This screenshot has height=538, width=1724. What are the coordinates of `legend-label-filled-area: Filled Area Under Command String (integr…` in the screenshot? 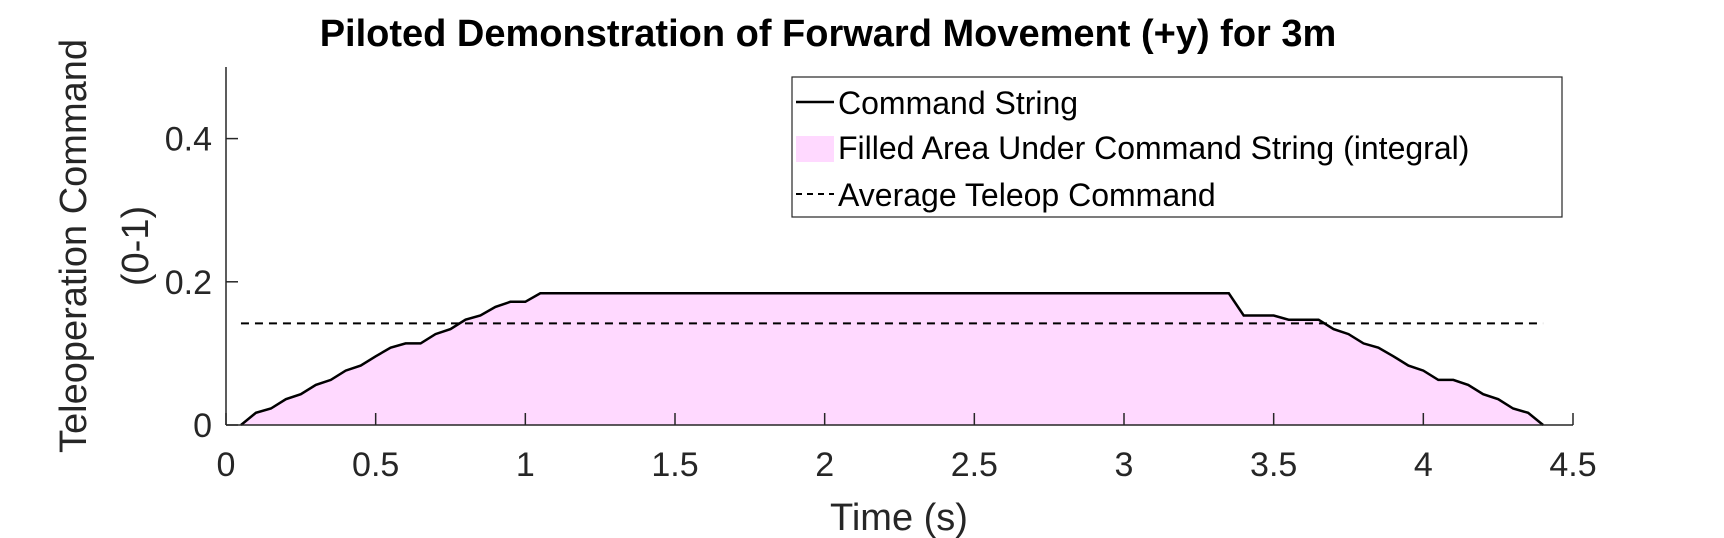 It's located at (1153, 148).